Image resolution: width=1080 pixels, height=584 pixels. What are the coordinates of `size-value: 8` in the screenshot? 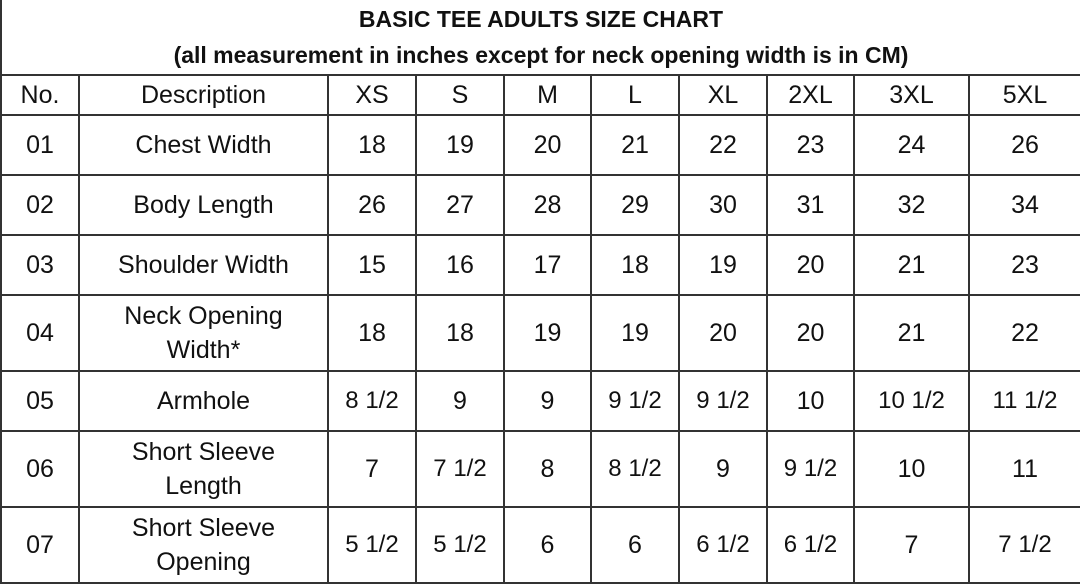 It's located at (547, 469).